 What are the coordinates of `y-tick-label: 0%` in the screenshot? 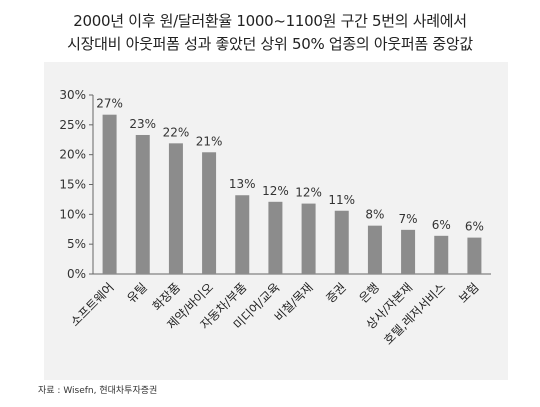 It's located at (76, 274).